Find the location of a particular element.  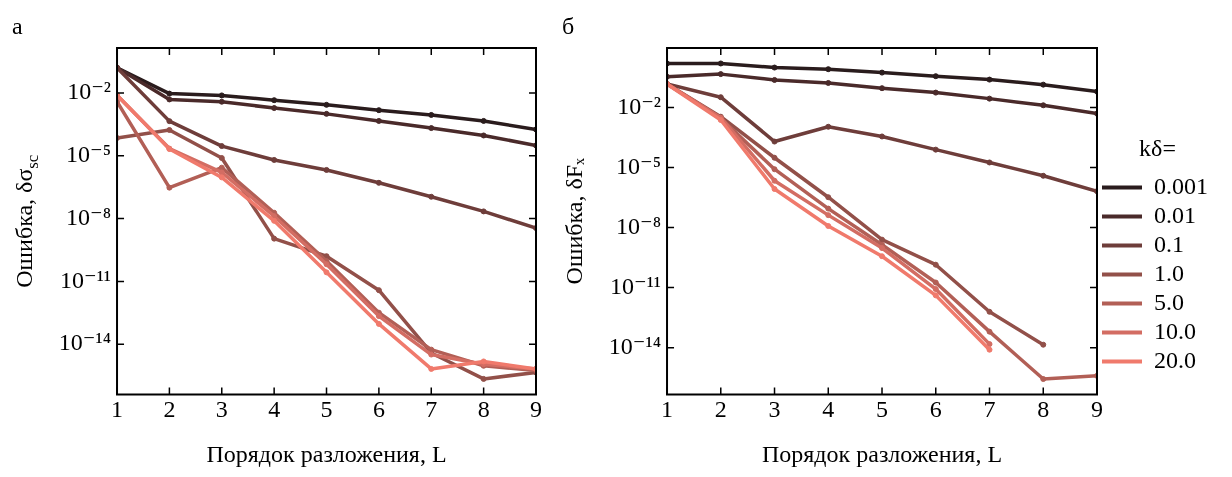

legend-label: 0.001 is located at coordinates (1181, 185).